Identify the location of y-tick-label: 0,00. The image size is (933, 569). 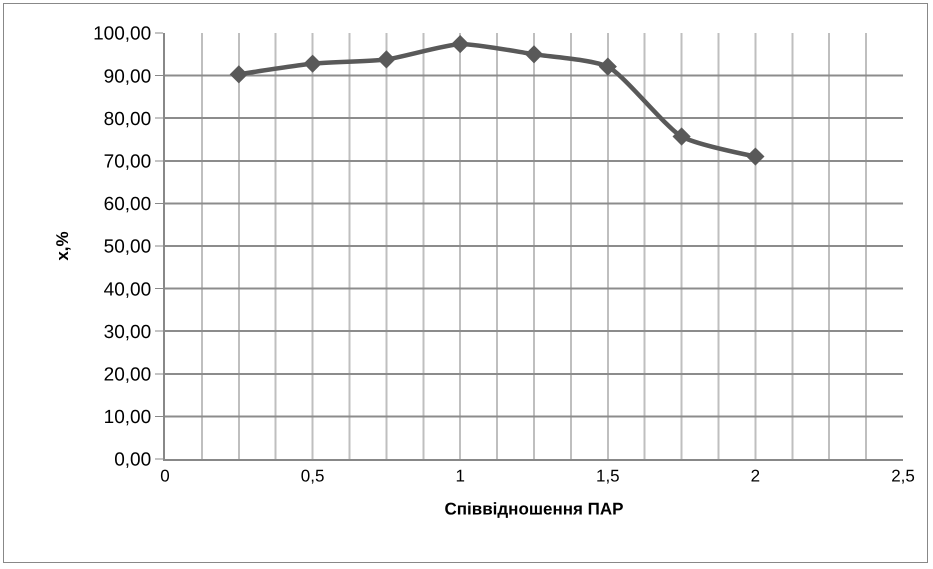
(133, 460).